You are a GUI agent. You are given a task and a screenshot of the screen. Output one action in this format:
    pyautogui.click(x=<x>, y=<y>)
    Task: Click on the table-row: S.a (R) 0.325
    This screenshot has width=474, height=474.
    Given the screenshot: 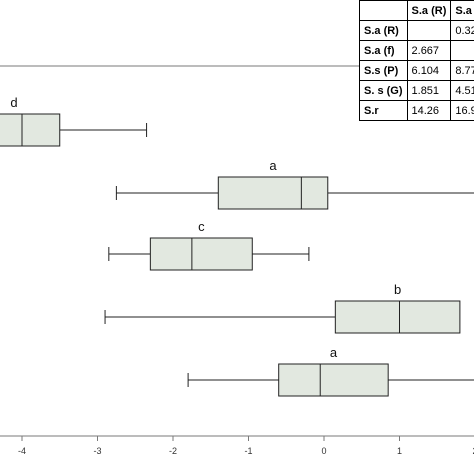 What is the action you would take?
    pyautogui.click(x=416, y=30)
    